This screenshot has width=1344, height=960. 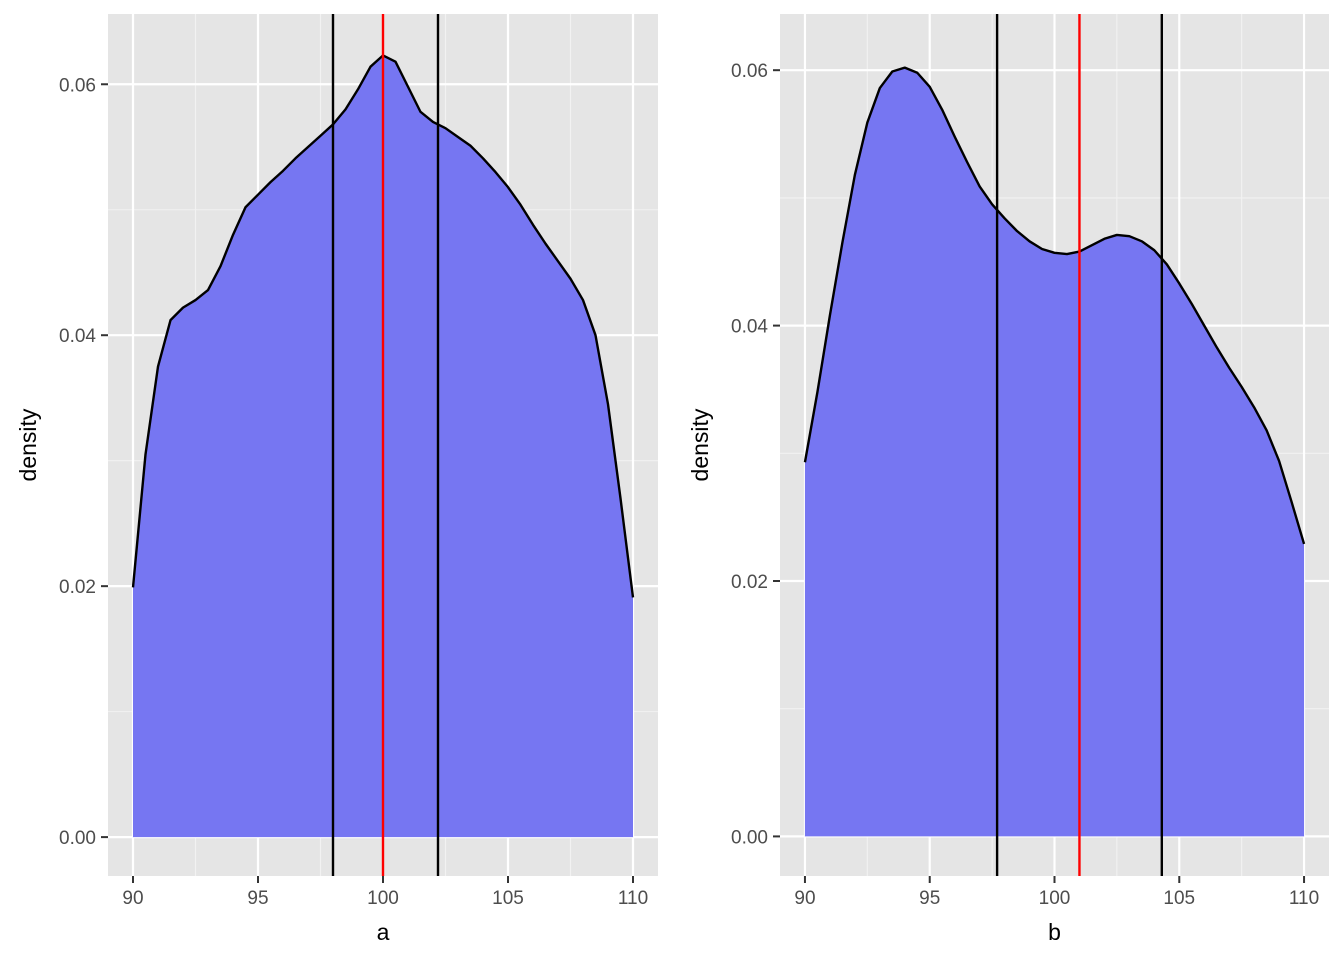 What do you see at coordinates (383, 932) in the screenshot?
I see `x-axis-title: a` at bounding box center [383, 932].